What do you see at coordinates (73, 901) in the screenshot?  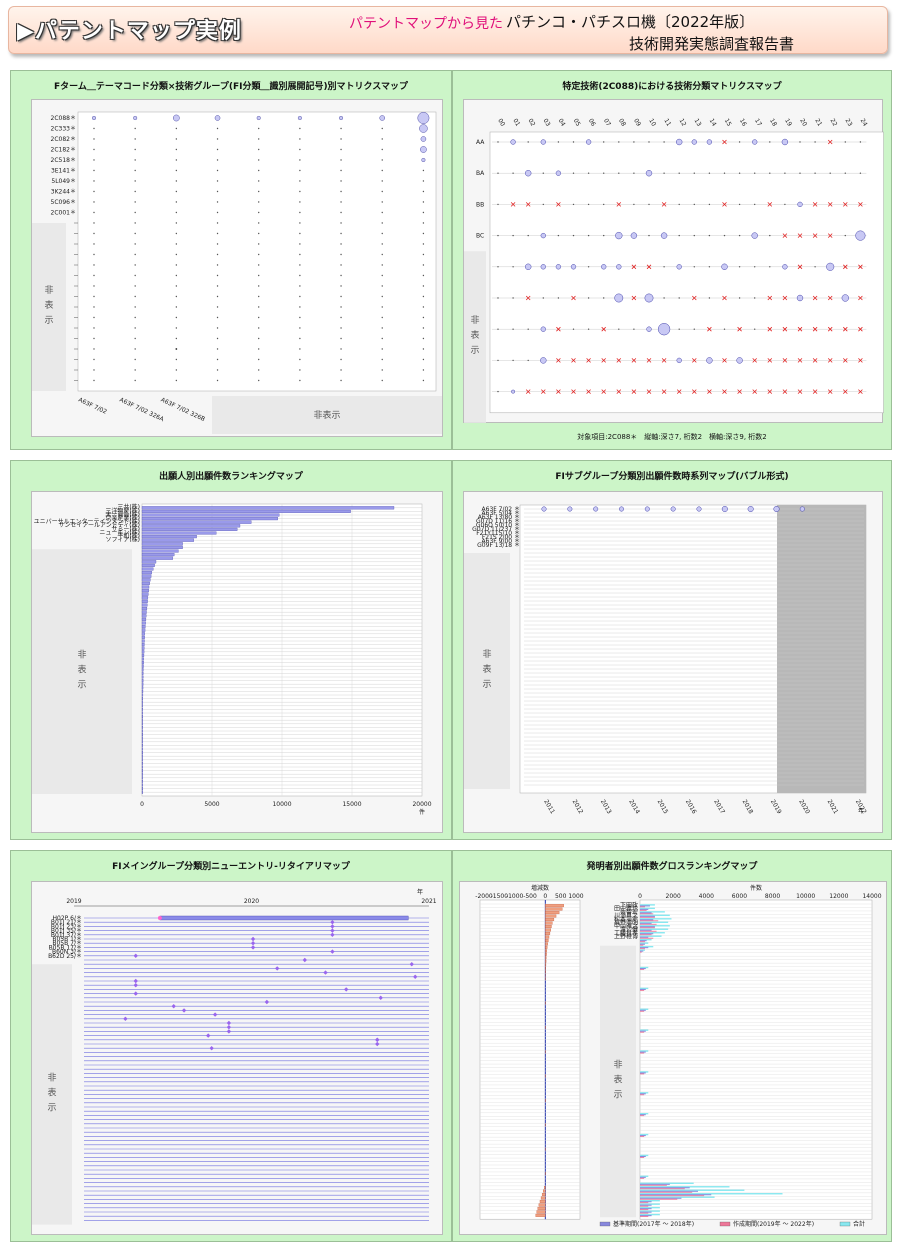 I see `x-tick-label: 2019` at bounding box center [73, 901].